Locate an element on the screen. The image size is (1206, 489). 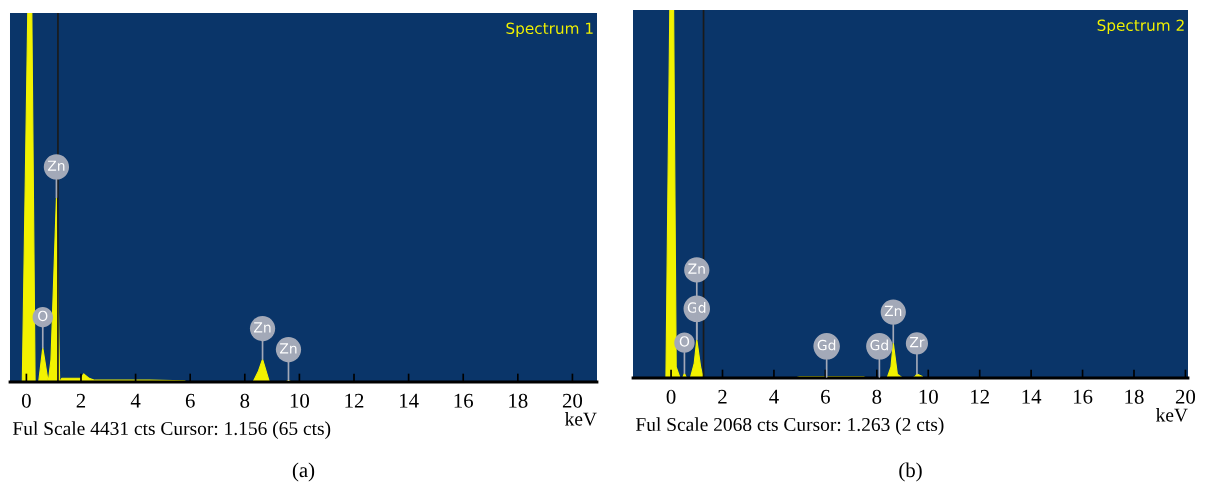
text: Ful Scale 2068 cts Cursor: 1.263 (2 cts) is located at coordinates (789, 426).